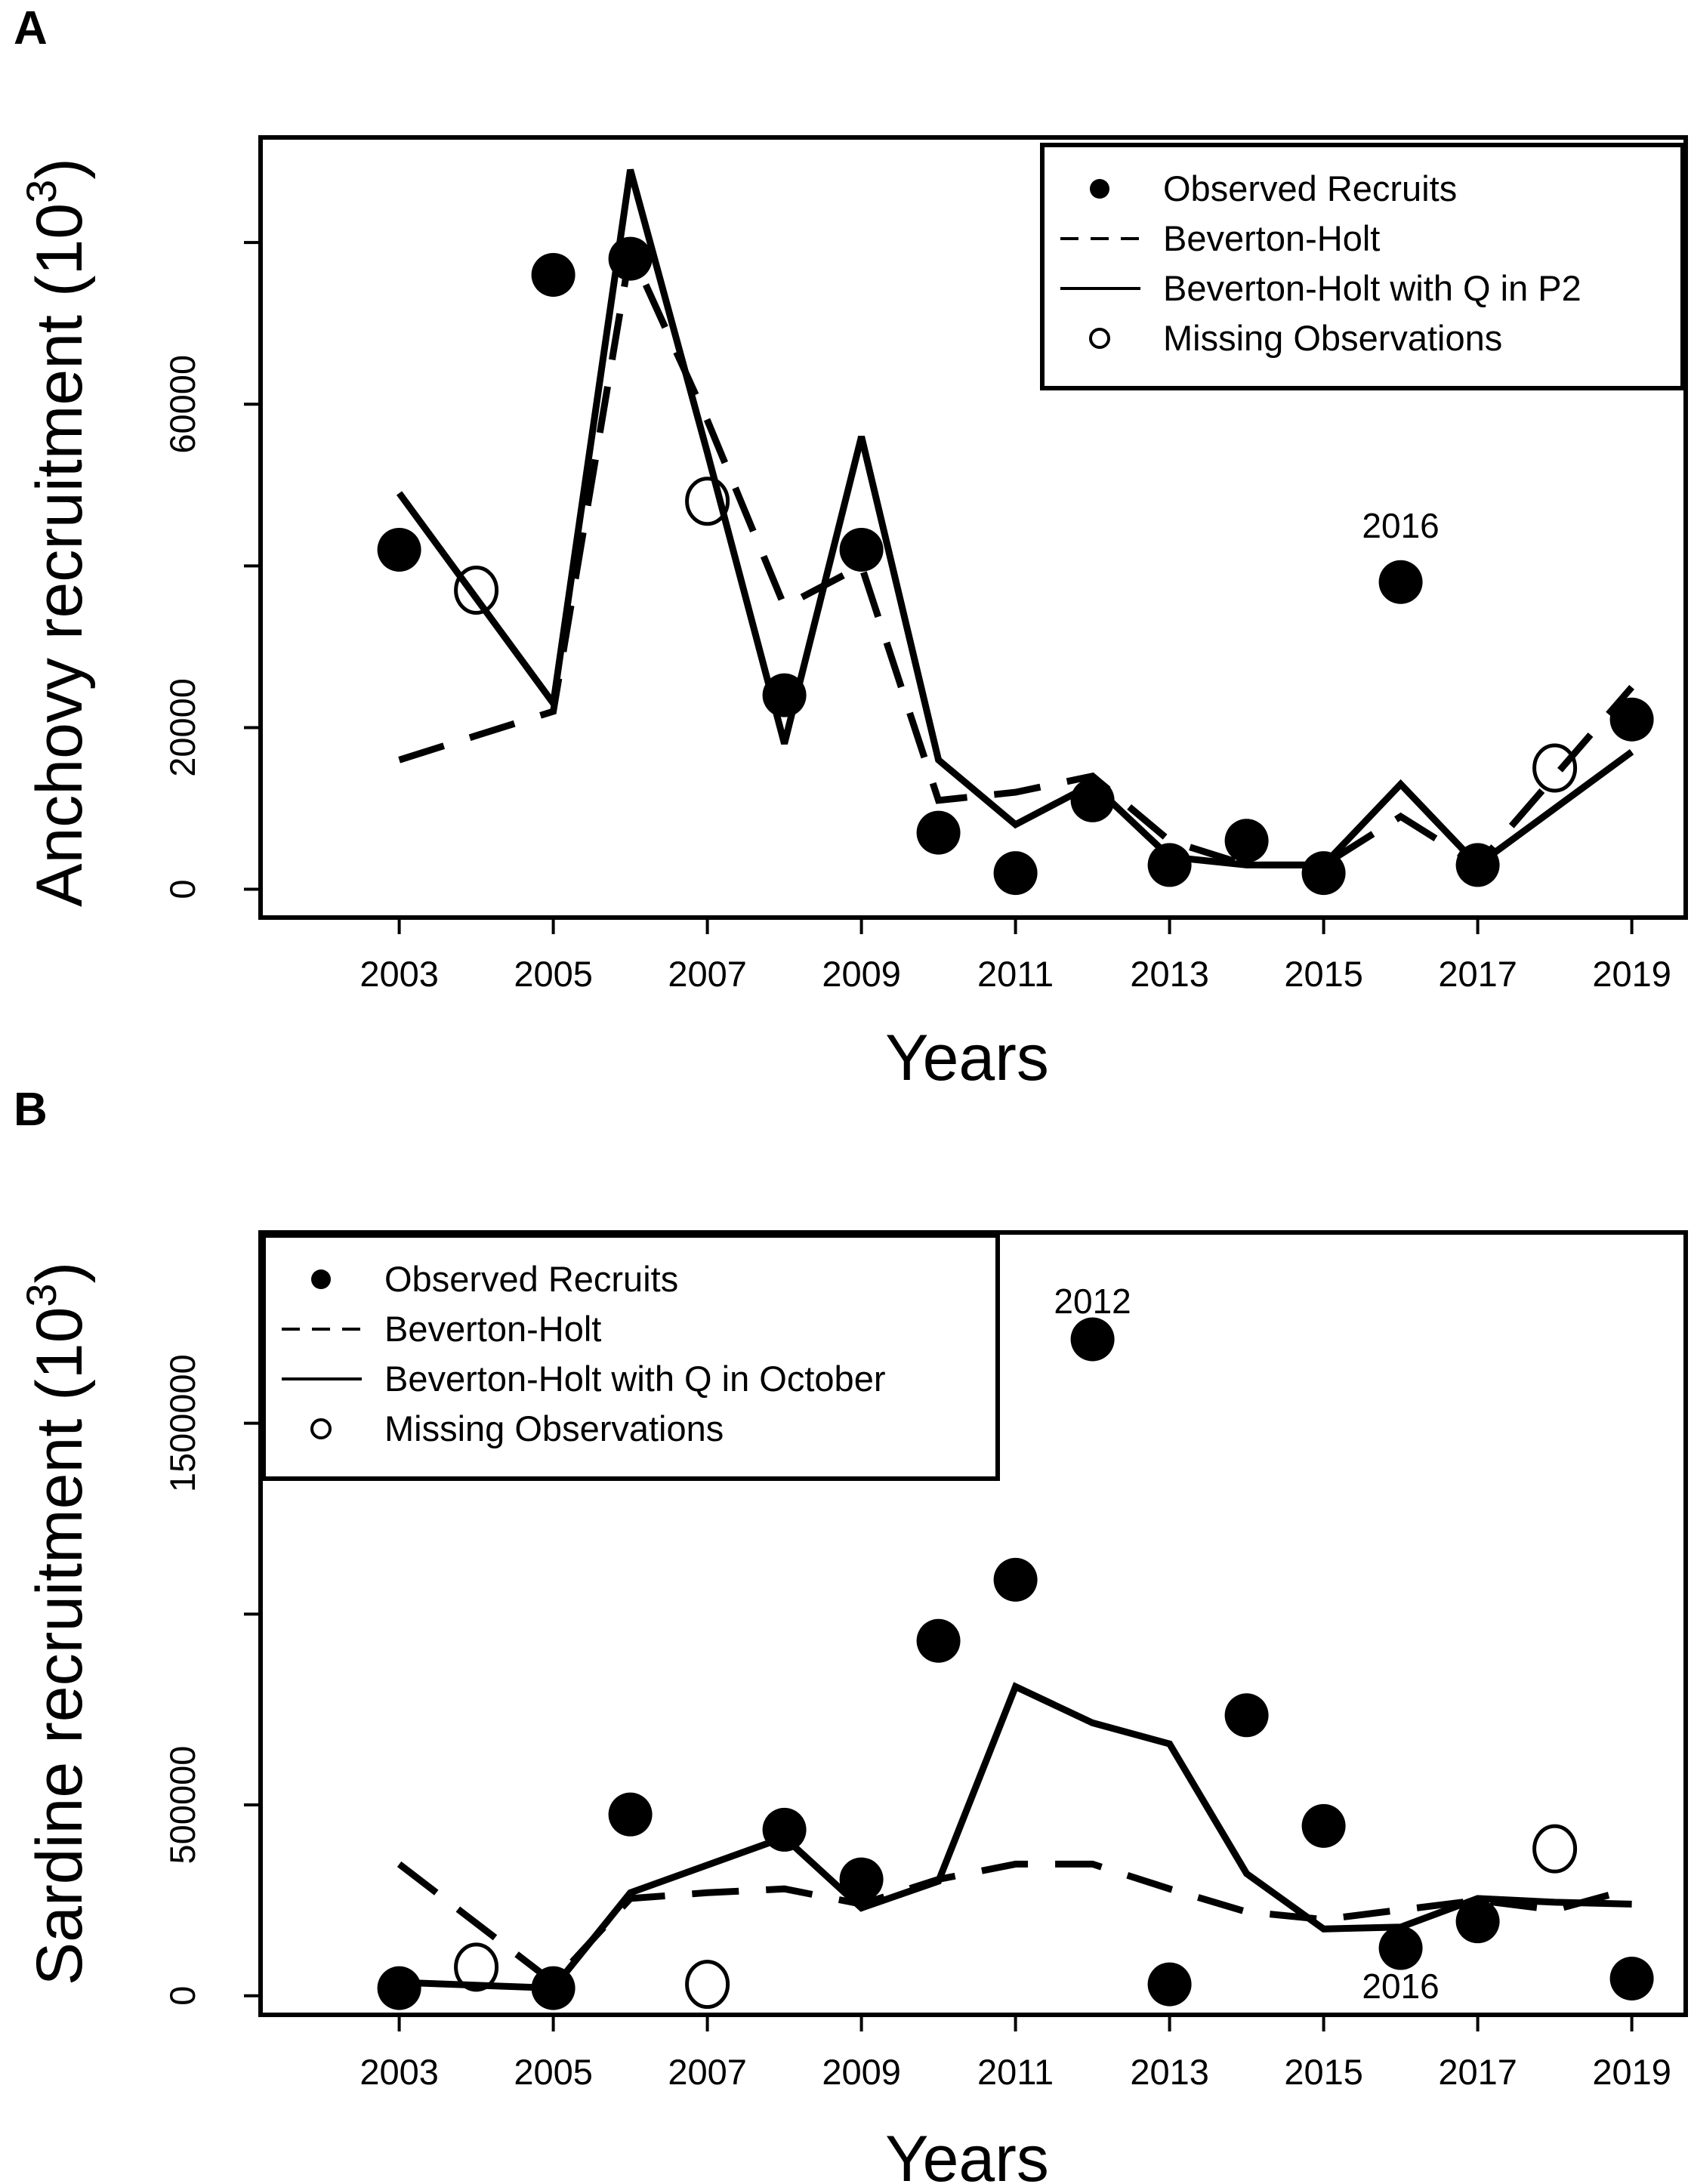 This screenshot has height=2184, width=1691. What do you see at coordinates (1372, 288) in the screenshot?
I see `legend-entry-label: Beverton-Holt with Q in P2` at bounding box center [1372, 288].